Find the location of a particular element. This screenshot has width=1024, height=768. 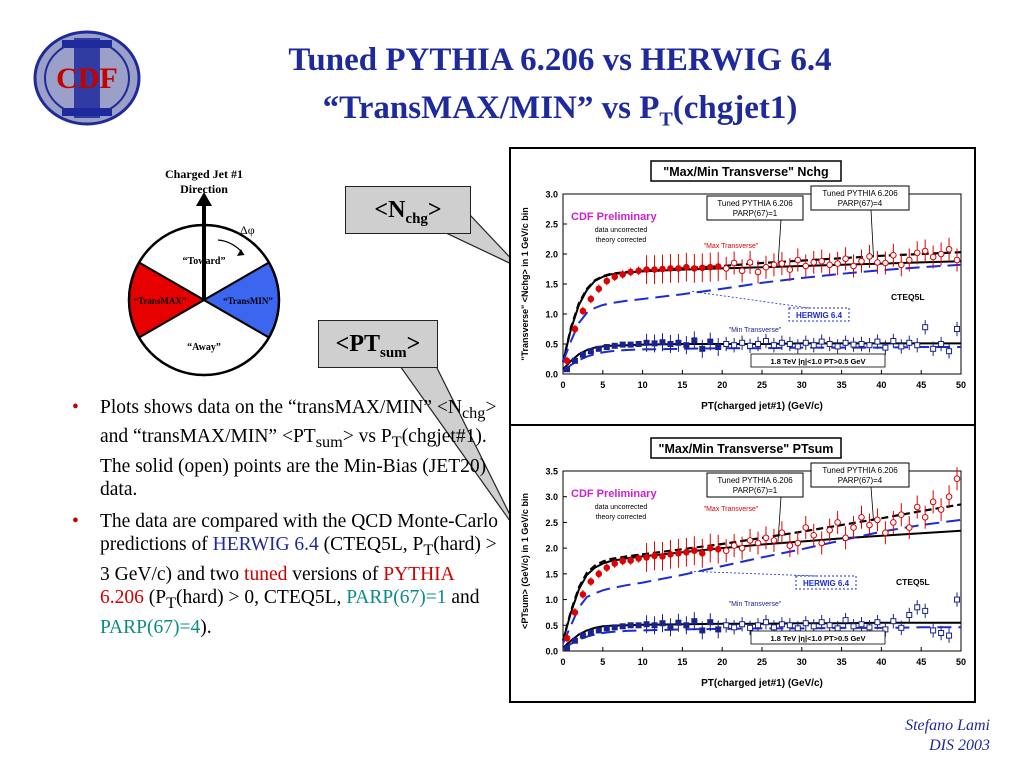

y-tick-label: 0.5 is located at coordinates (551, 626).